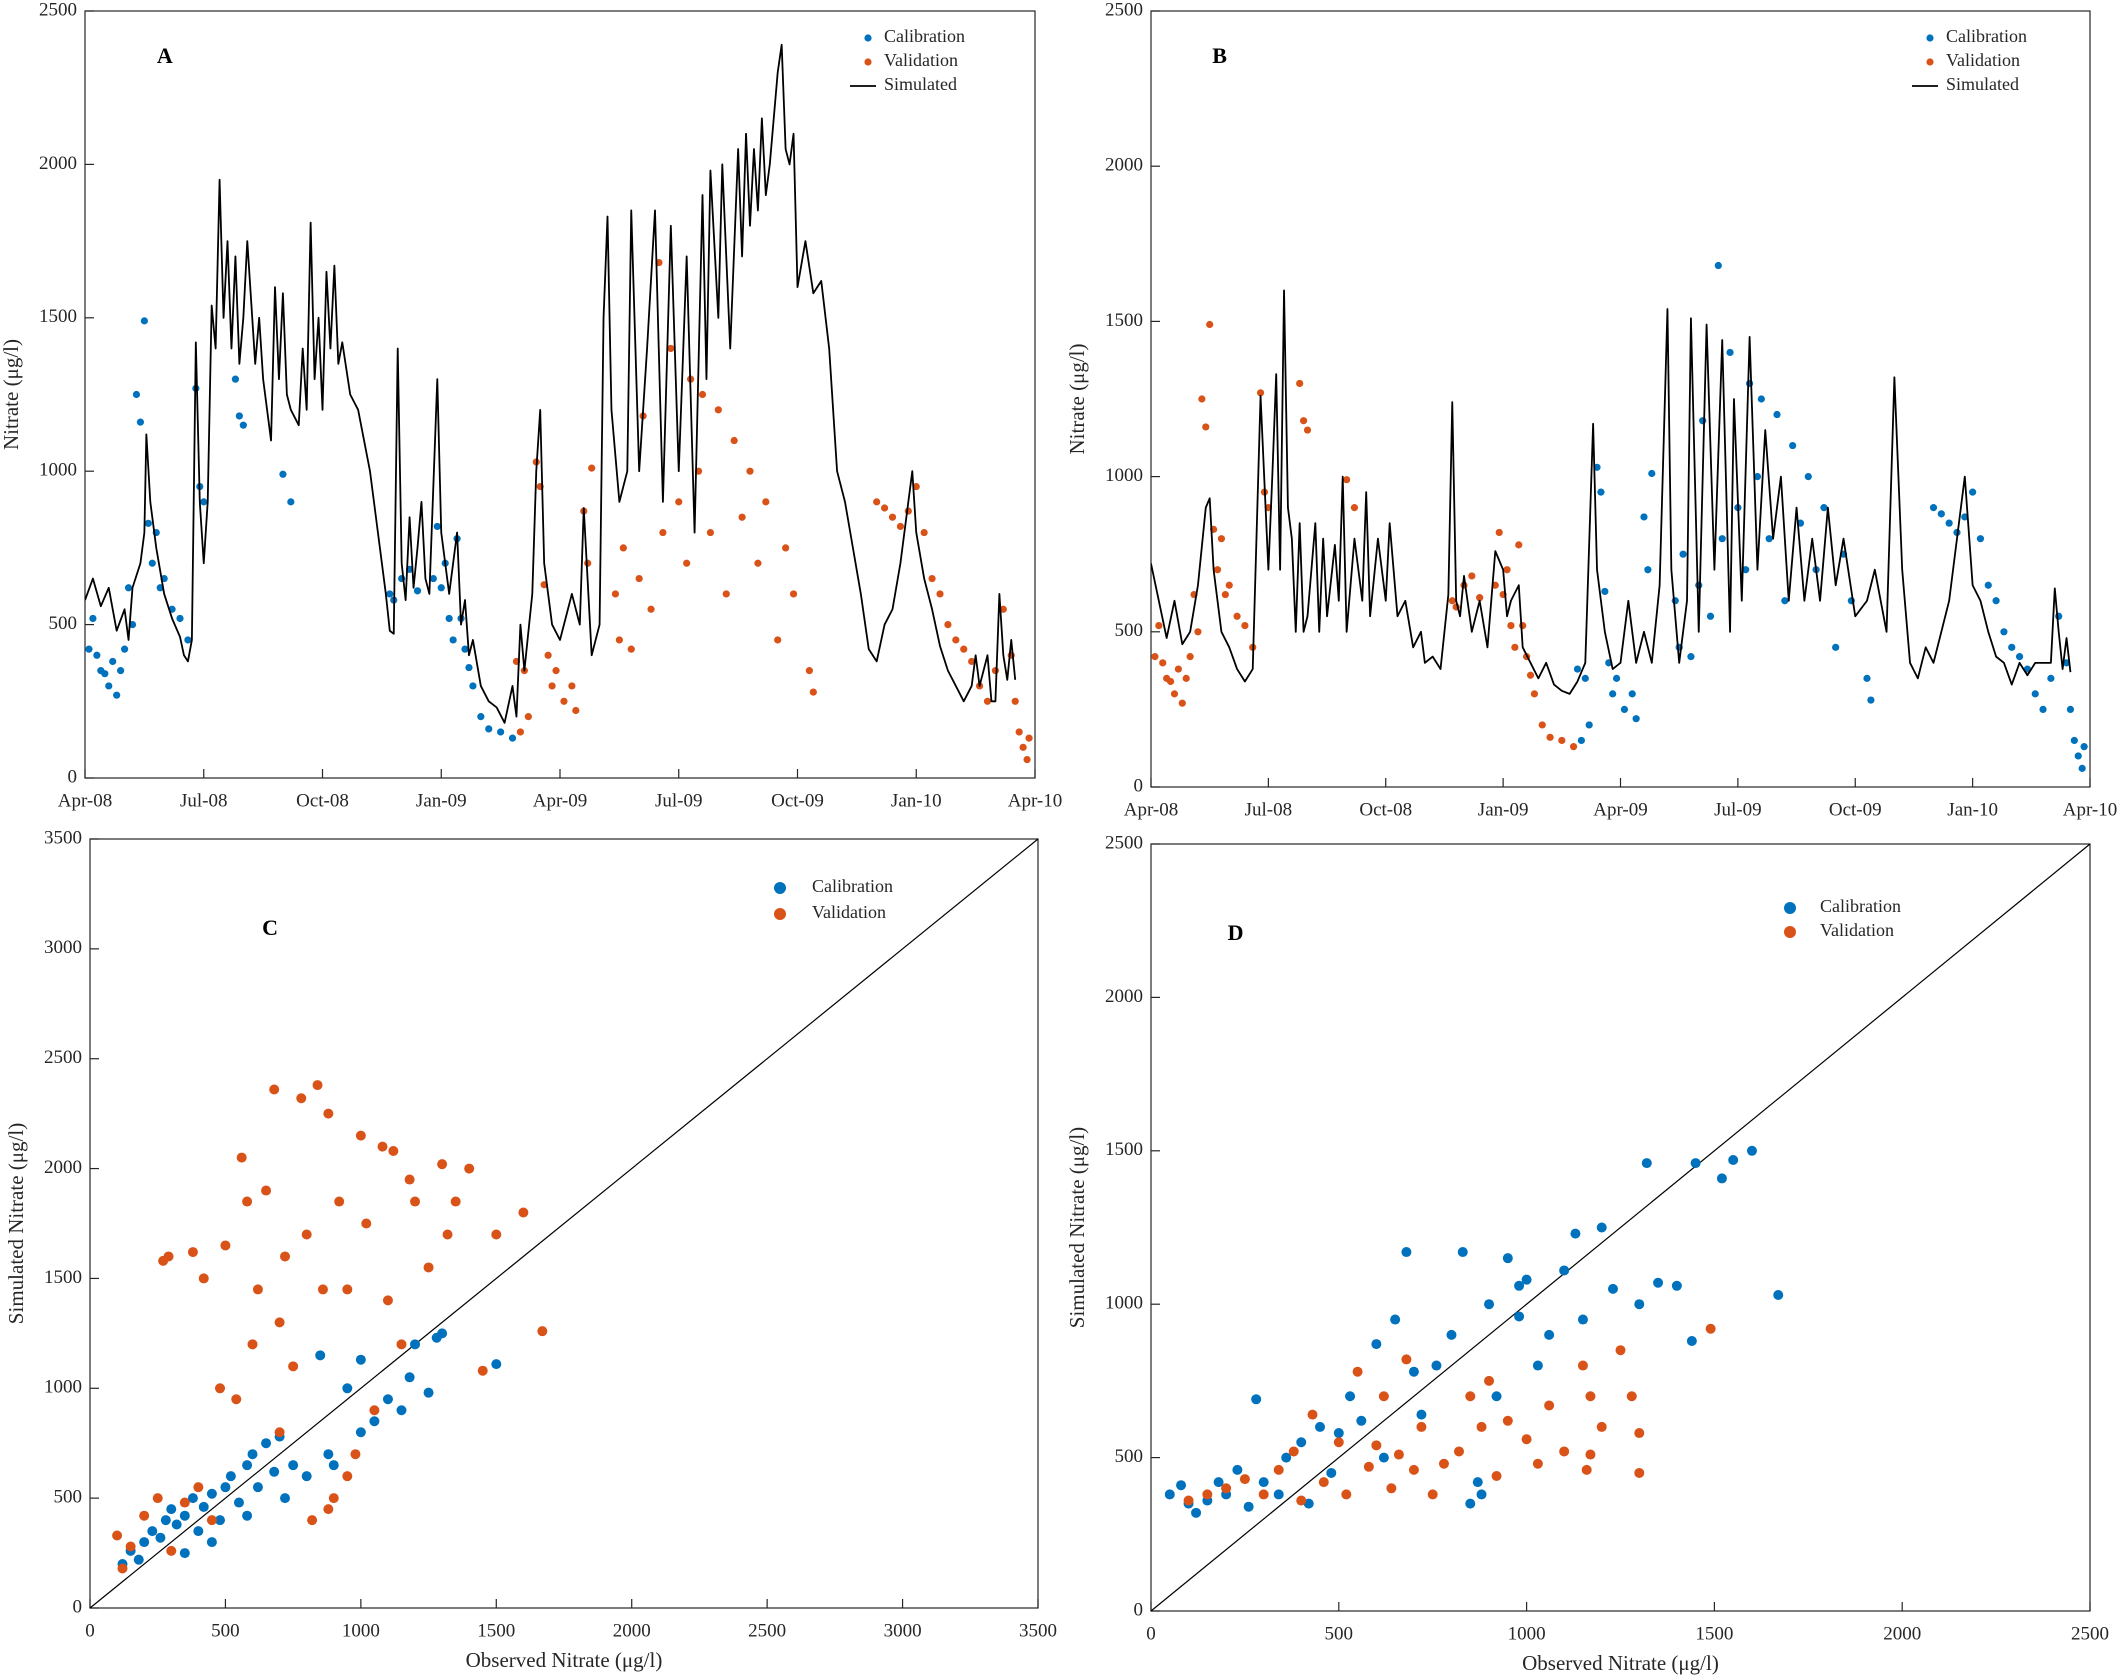 The width and height of the screenshot is (2128, 1680). I want to click on y-tick-label: 1500, so click(1124, 320).